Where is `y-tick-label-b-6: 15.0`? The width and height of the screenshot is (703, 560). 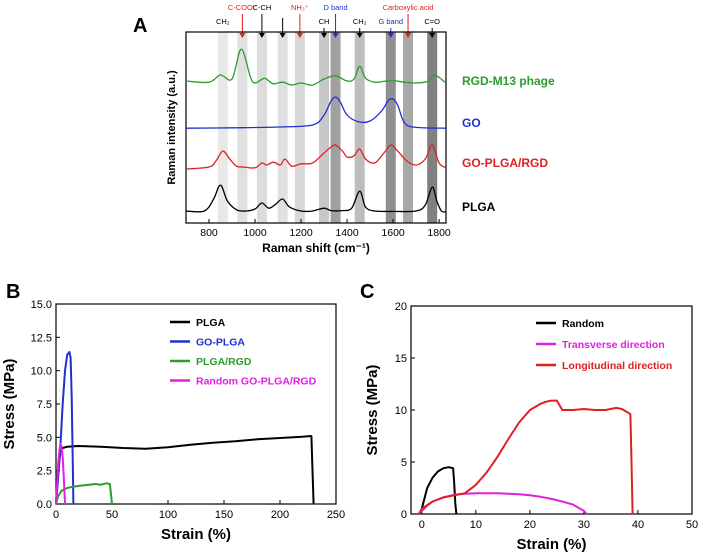 y-tick-label-b-6: 15.0 is located at coordinates (41, 305).